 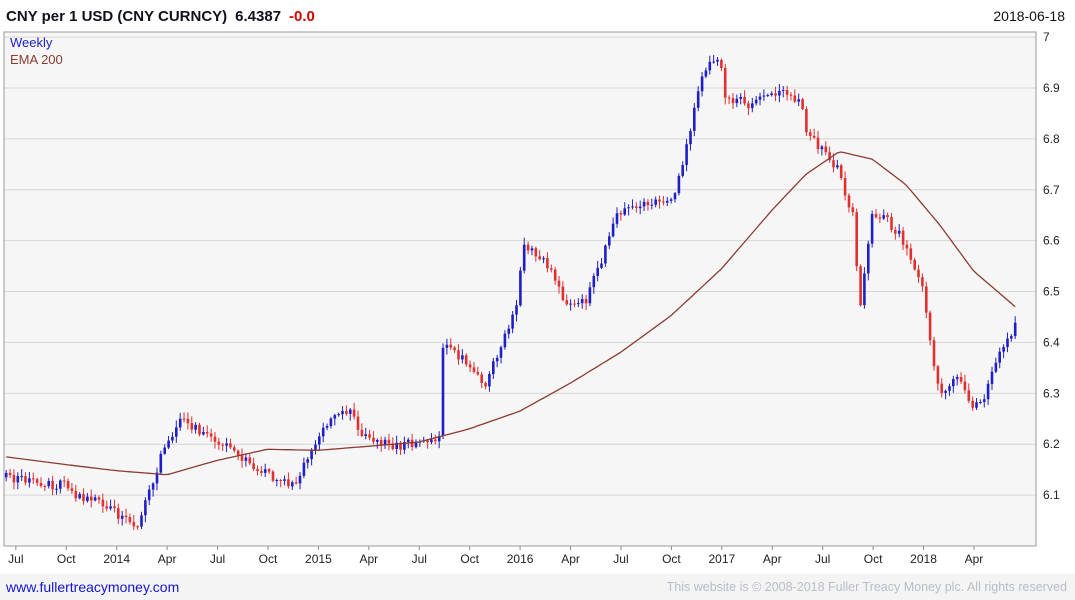 I want to click on y-axis-label: 6.4, so click(x=1051, y=342).